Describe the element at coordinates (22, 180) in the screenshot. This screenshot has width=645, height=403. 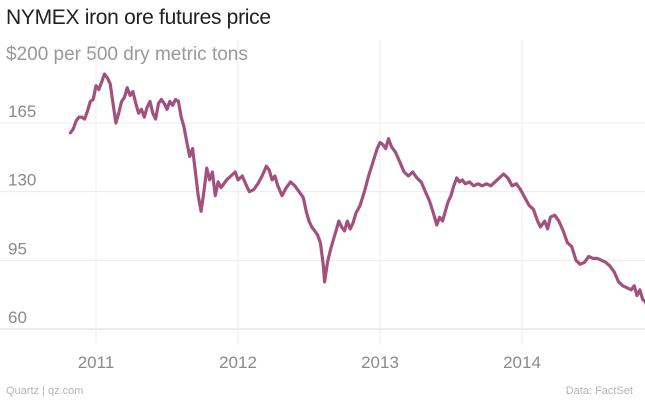
I see `y-tick-label: 130` at that location.